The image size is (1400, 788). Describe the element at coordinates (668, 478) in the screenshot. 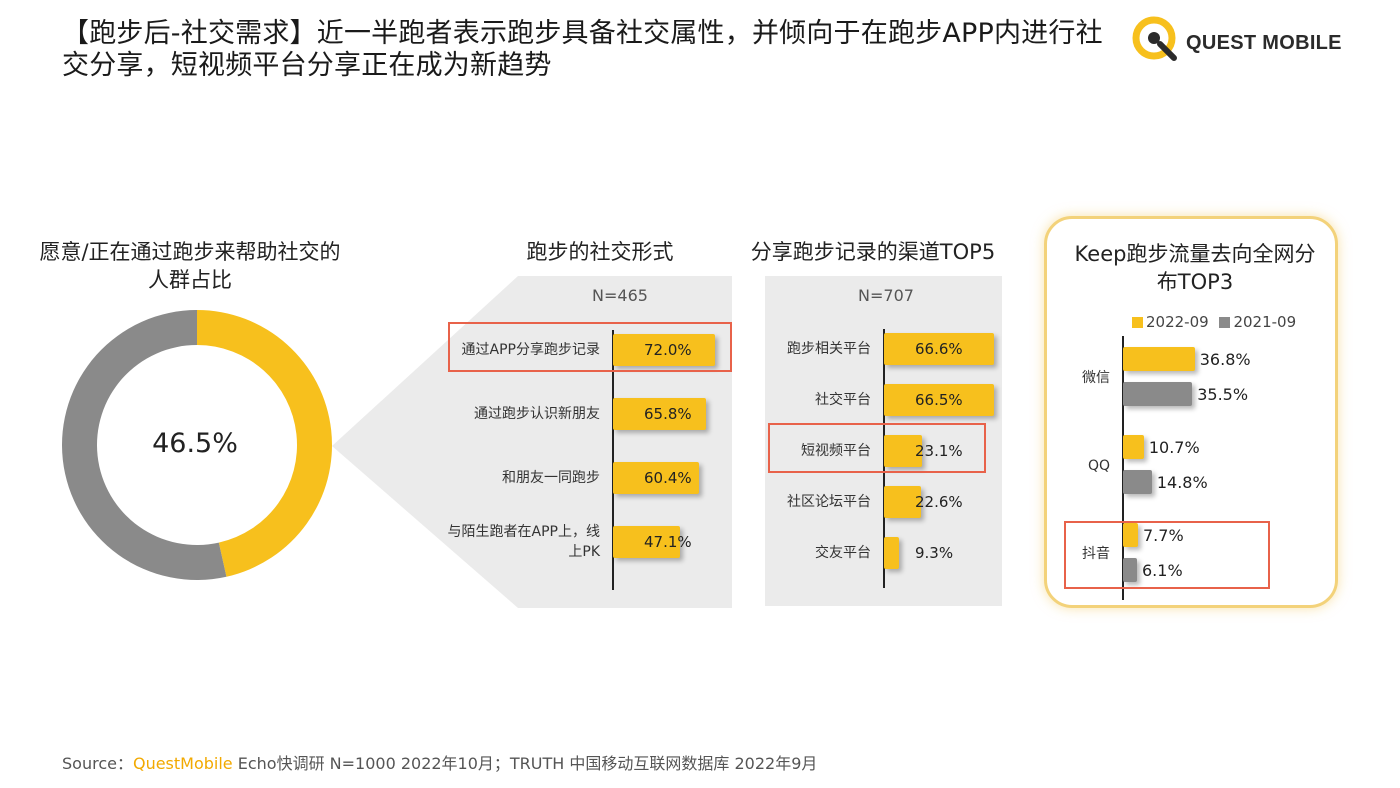

I see `value-label: 60.4%` at that location.